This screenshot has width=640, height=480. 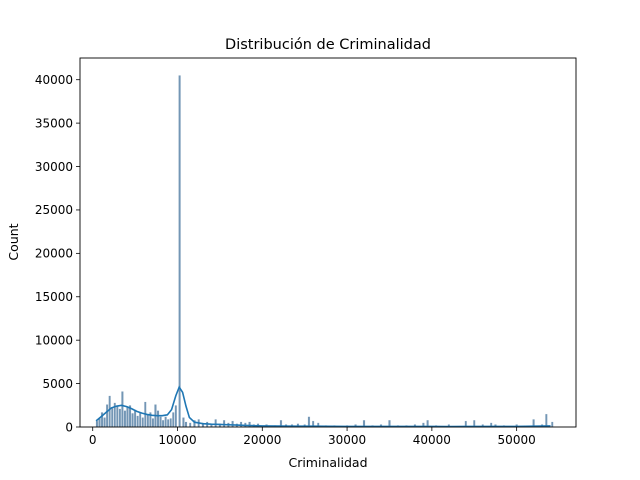 I want to click on x-axis-label: Criminalidad, so click(x=327, y=462).